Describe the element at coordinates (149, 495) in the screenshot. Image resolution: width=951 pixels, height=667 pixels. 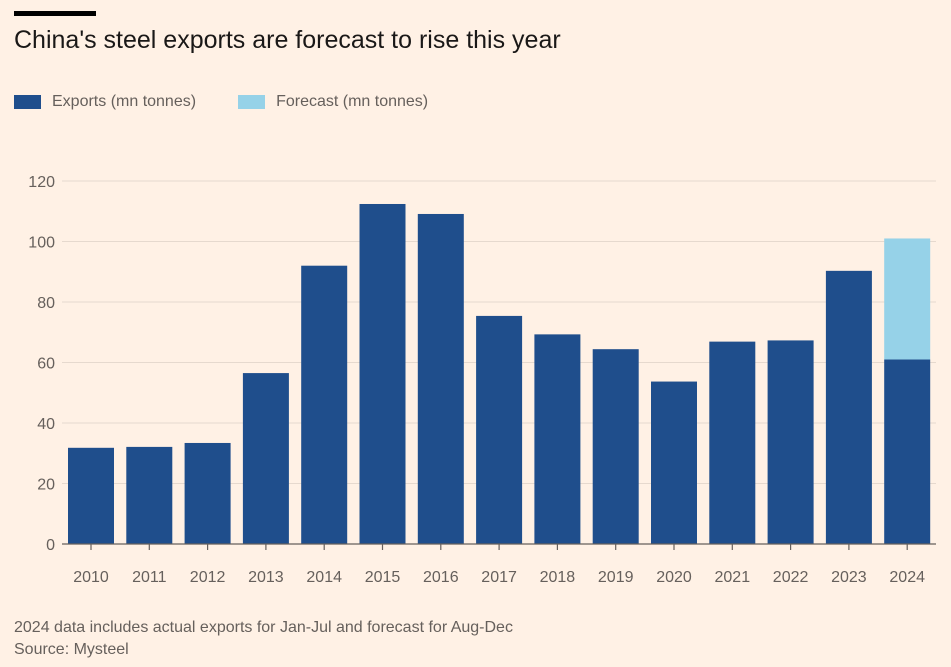
I see `bar-exports-2011` at that location.